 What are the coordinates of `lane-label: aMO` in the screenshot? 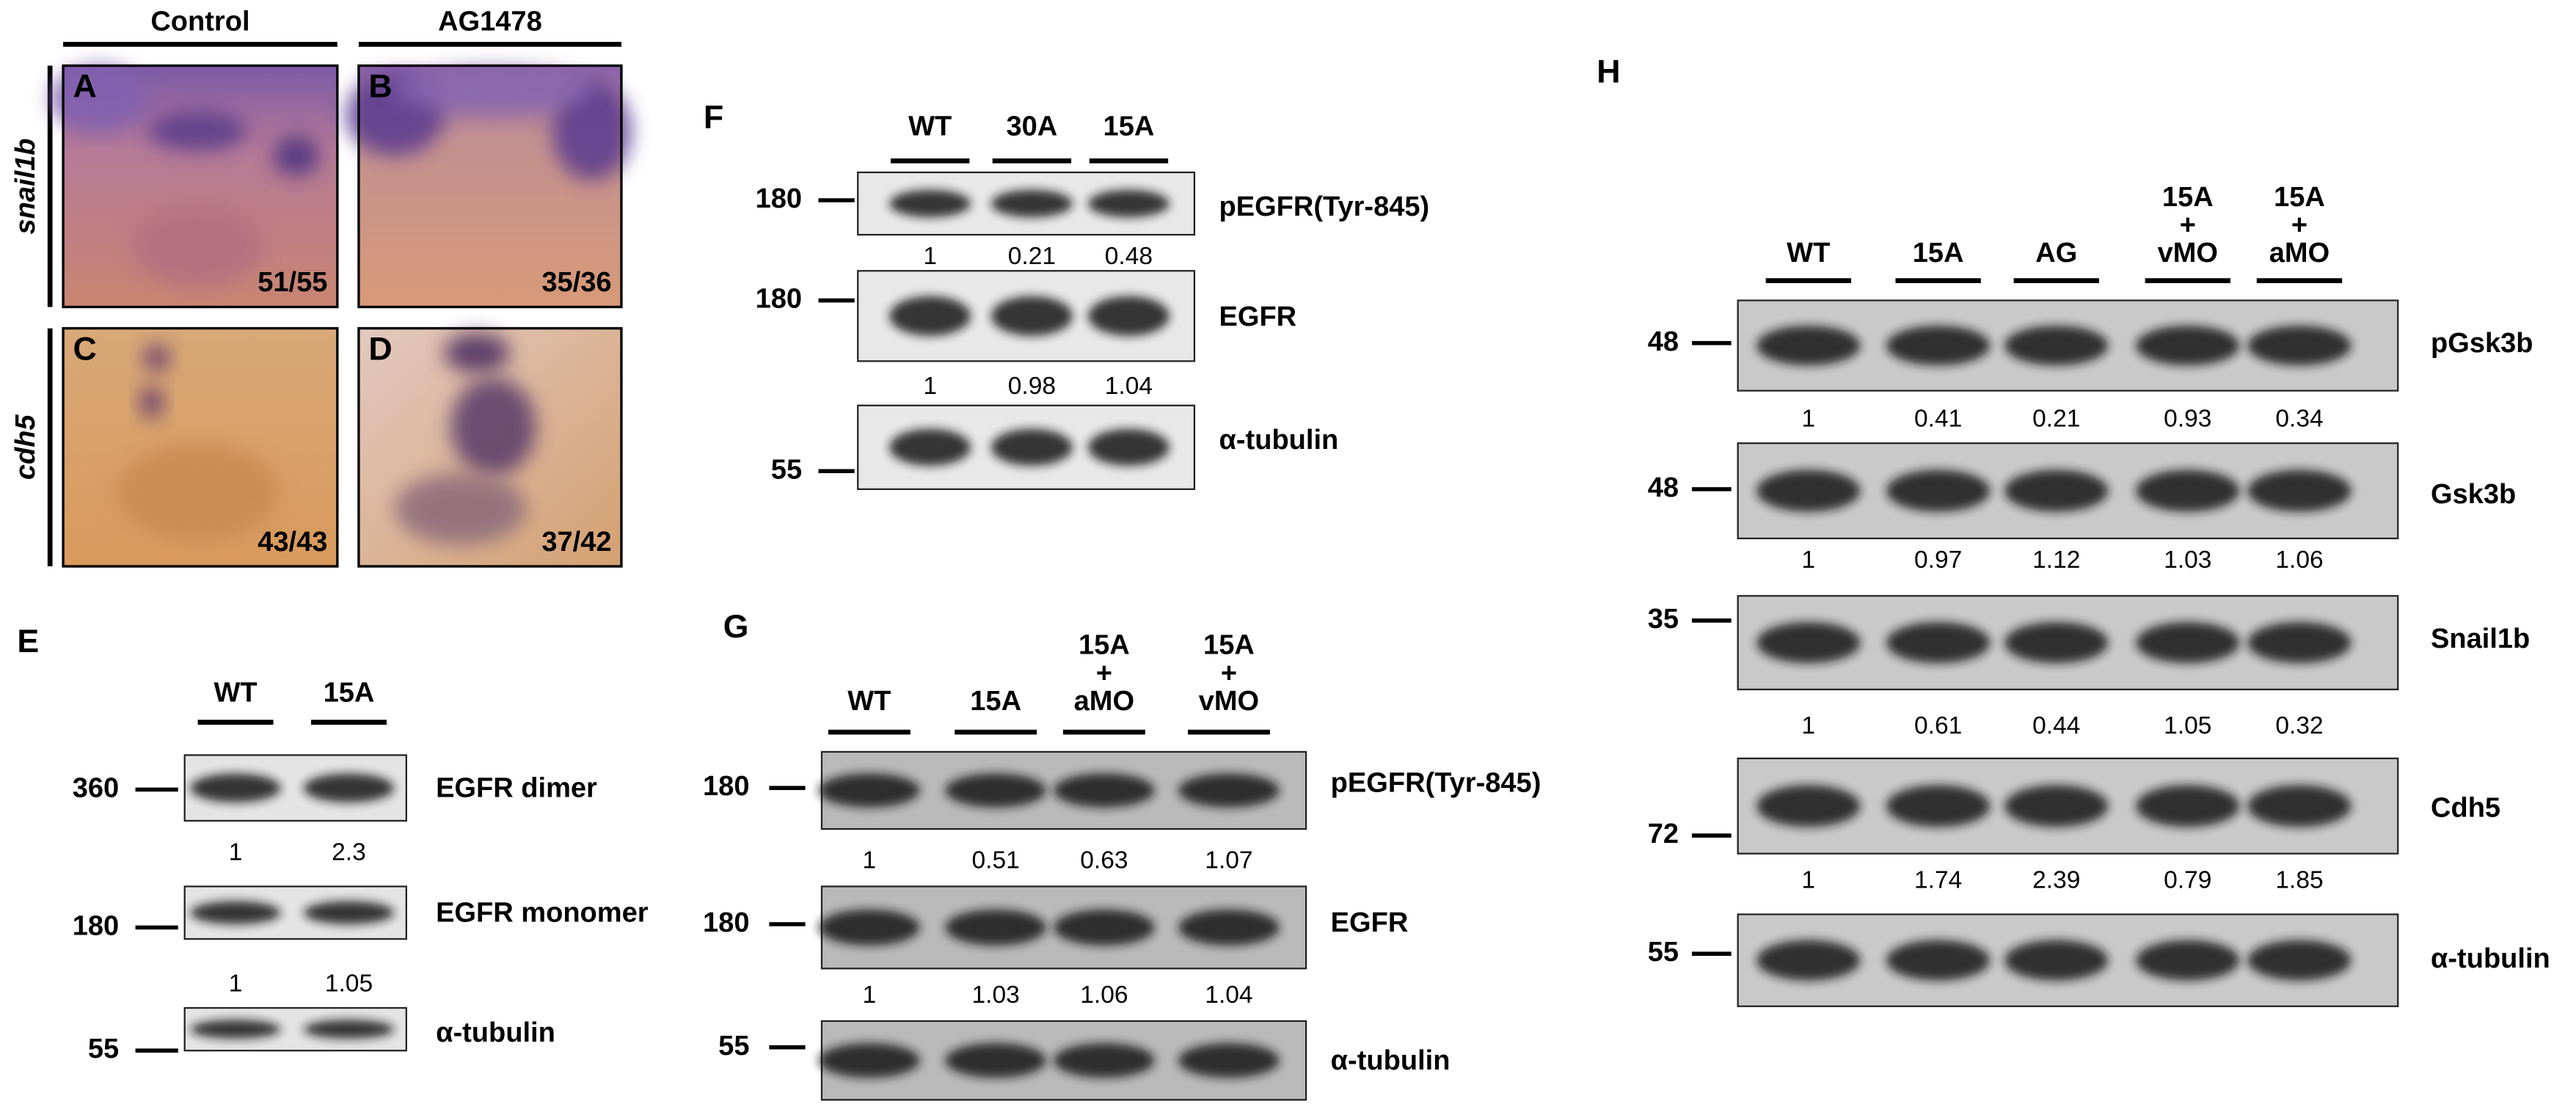 It's located at (2299, 253).